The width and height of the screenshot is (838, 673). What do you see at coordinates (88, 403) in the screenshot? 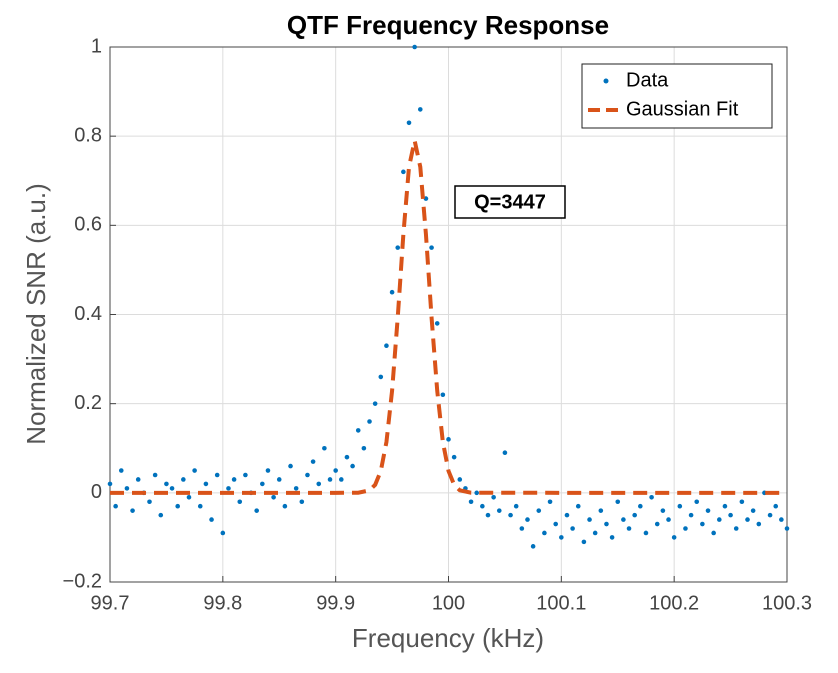
I see `y-tick-label: 0.2` at bounding box center [88, 403].